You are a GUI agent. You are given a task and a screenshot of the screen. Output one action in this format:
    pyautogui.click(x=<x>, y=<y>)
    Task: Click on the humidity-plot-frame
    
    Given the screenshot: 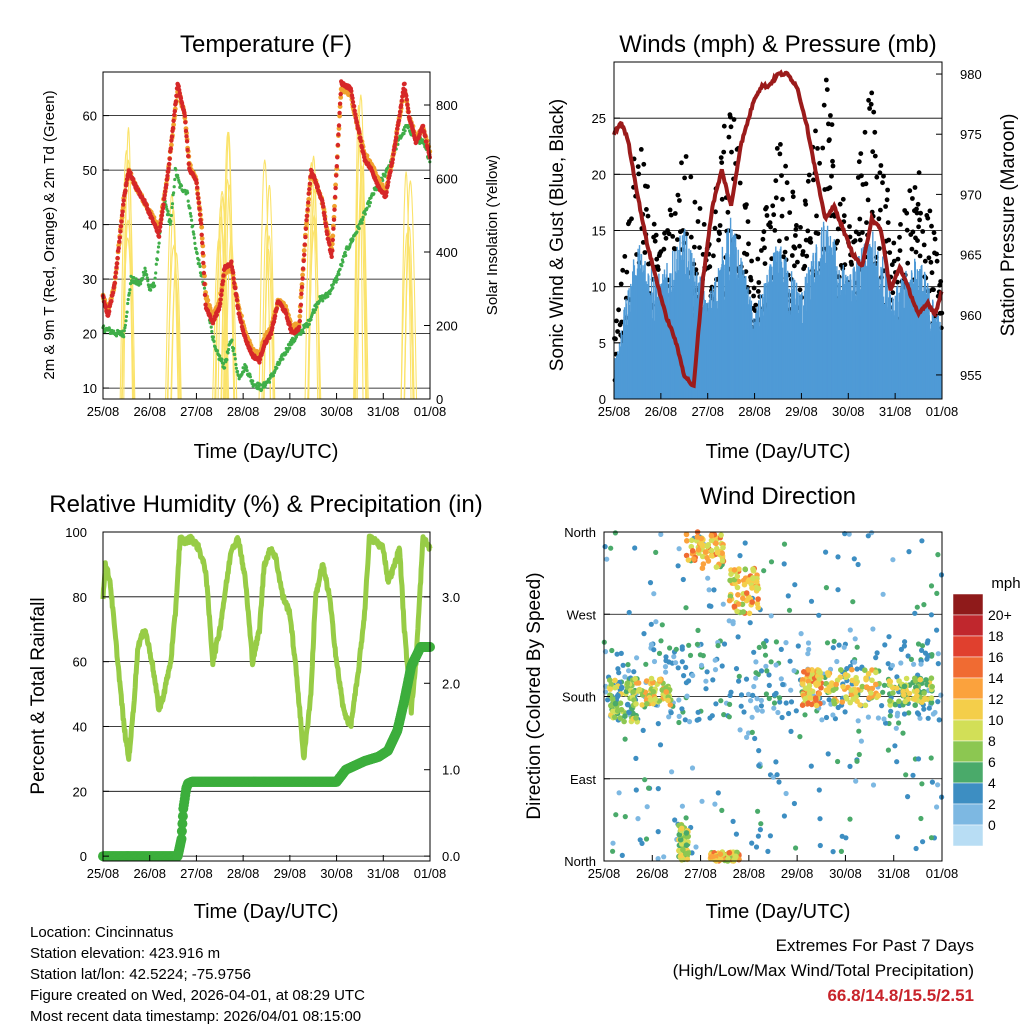 What is the action you would take?
    pyautogui.click(x=266, y=696)
    